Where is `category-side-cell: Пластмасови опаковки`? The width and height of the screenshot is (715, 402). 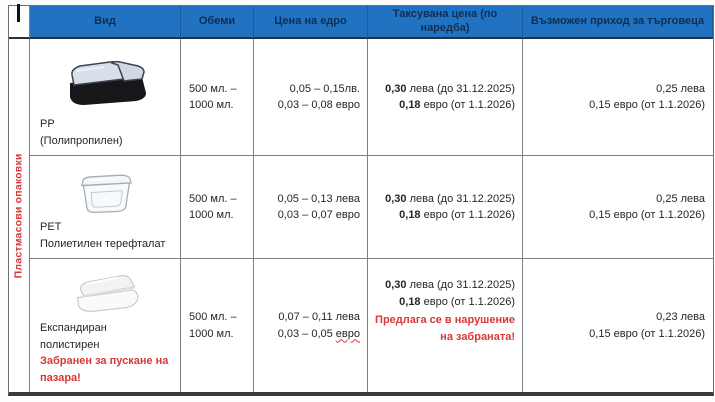 category-side-cell: Пластмасови опаковки is located at coordinates (19, 215).